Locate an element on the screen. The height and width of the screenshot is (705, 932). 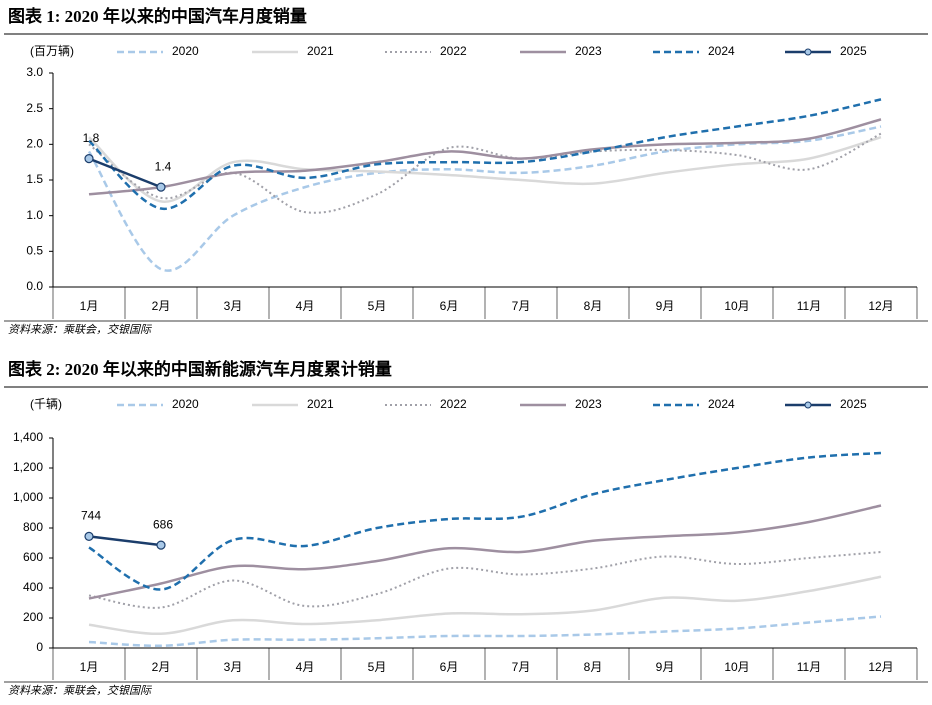
y-tick-label: 1,400 is located at coordinates (28, 437).